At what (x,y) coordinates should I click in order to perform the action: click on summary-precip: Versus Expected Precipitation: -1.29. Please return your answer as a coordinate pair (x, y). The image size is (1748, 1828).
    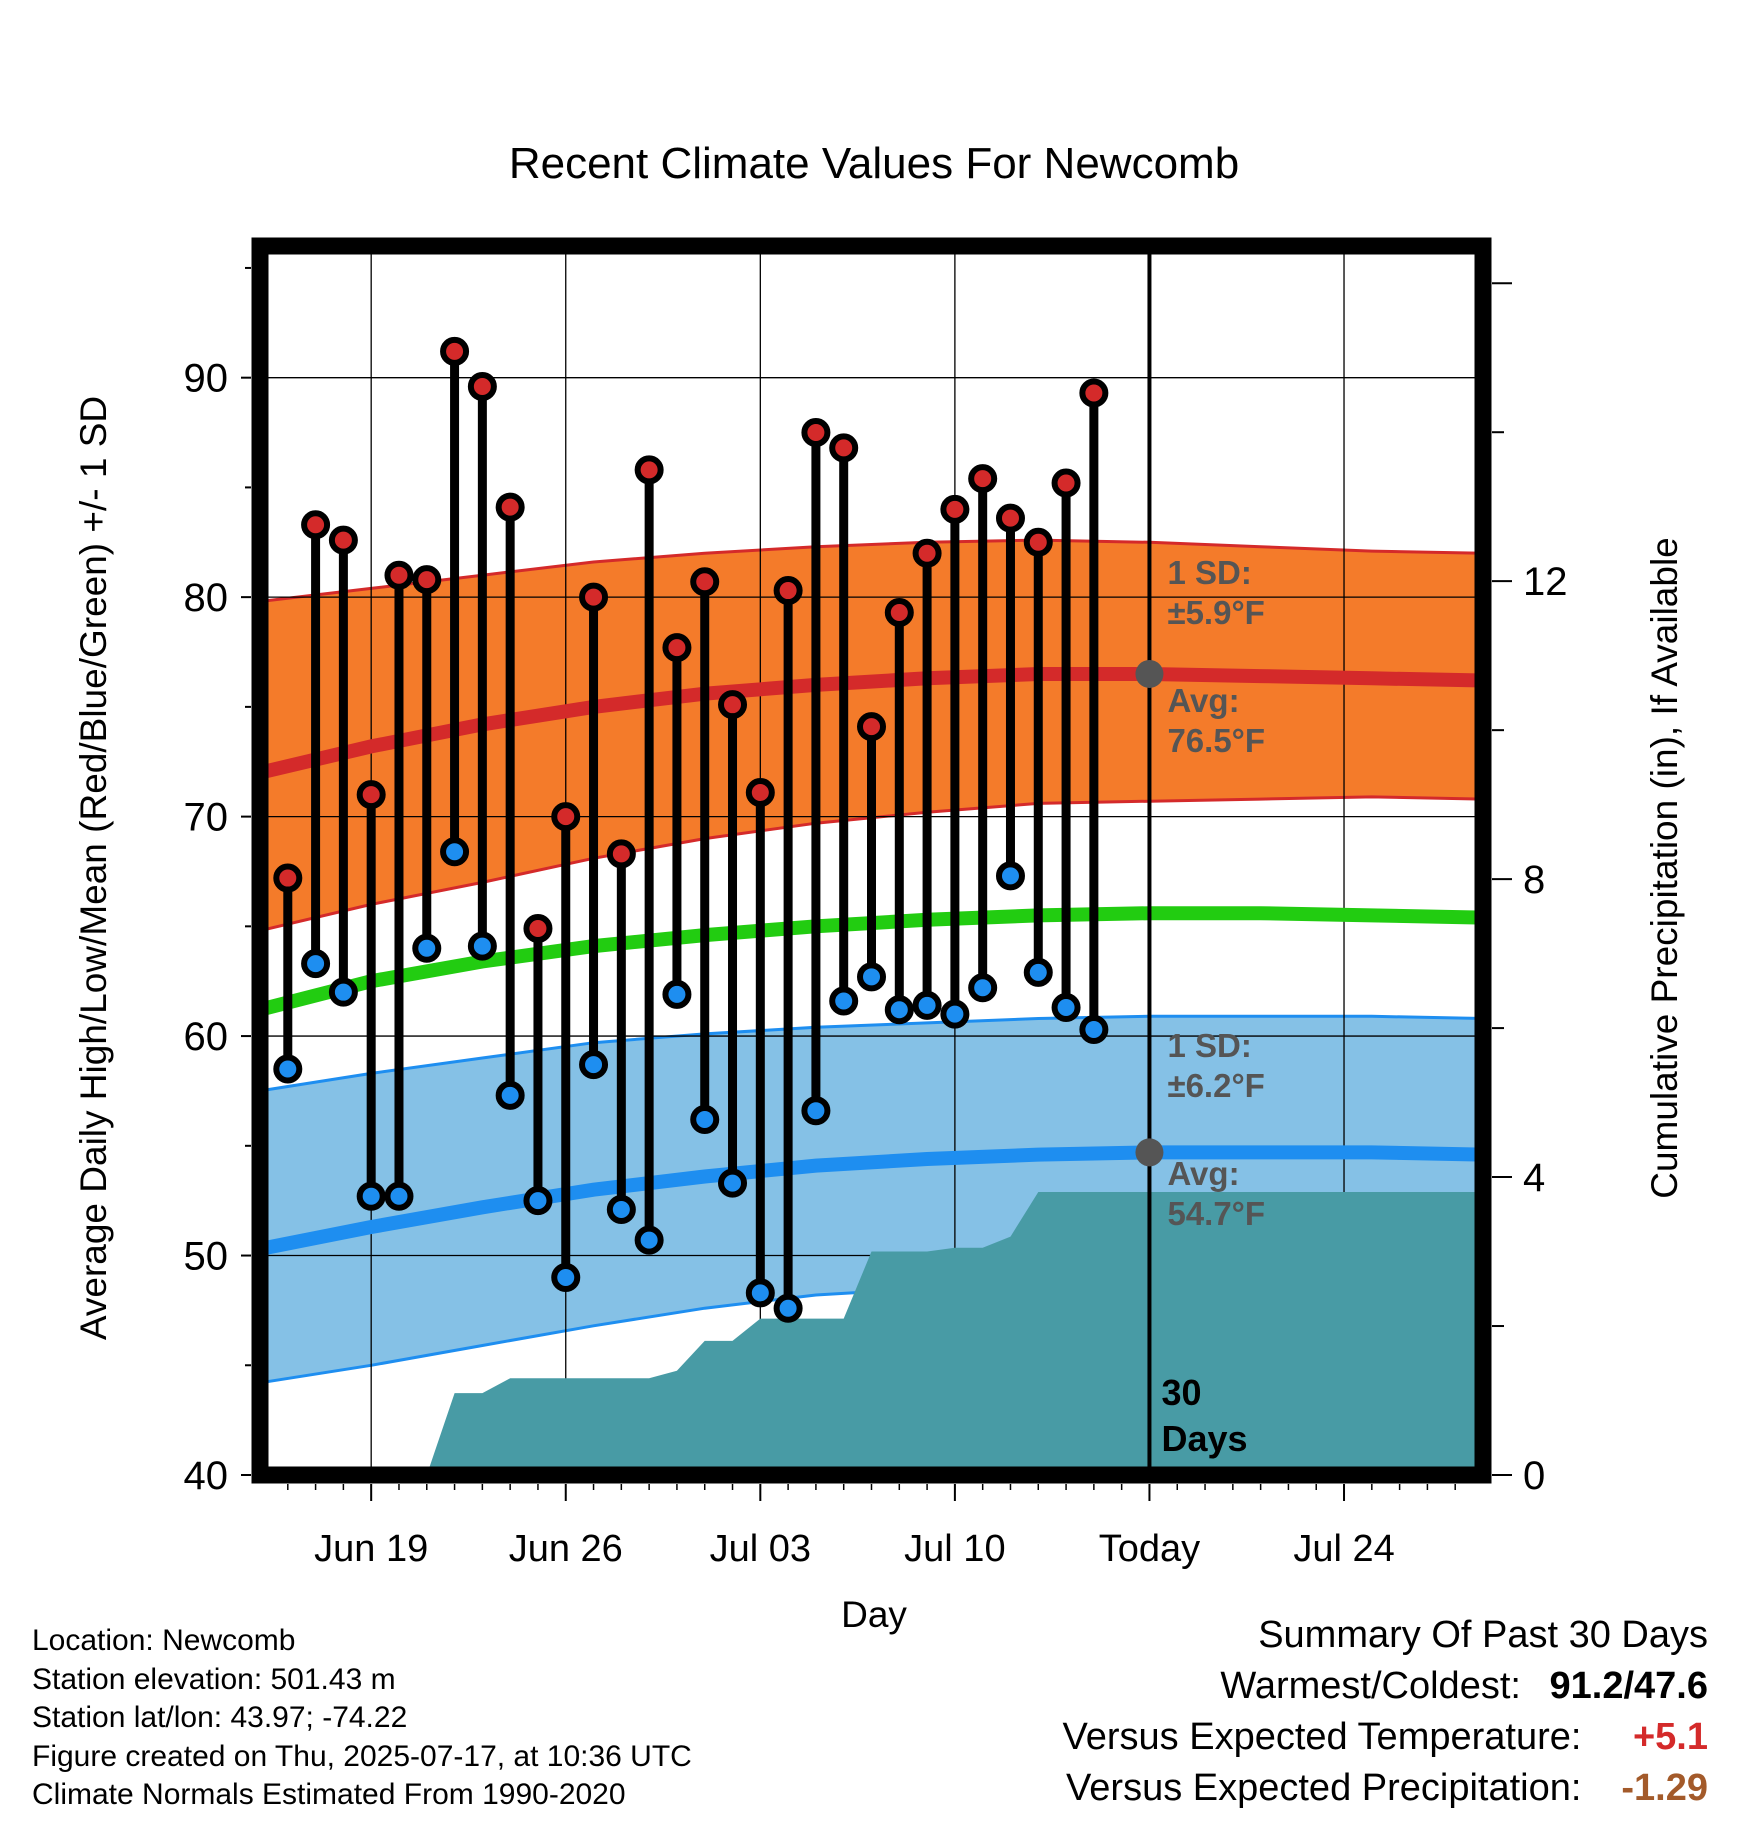
    Looking at the image, I should click on (1385, 1788).